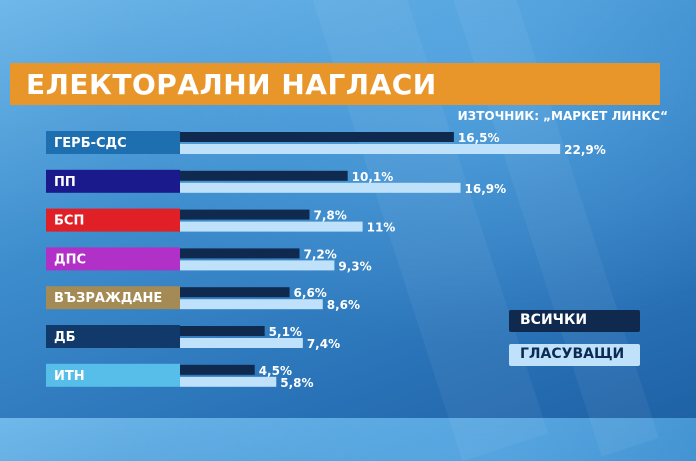  I want to click on party-label-row-7: ИТН, so click(69, 376).